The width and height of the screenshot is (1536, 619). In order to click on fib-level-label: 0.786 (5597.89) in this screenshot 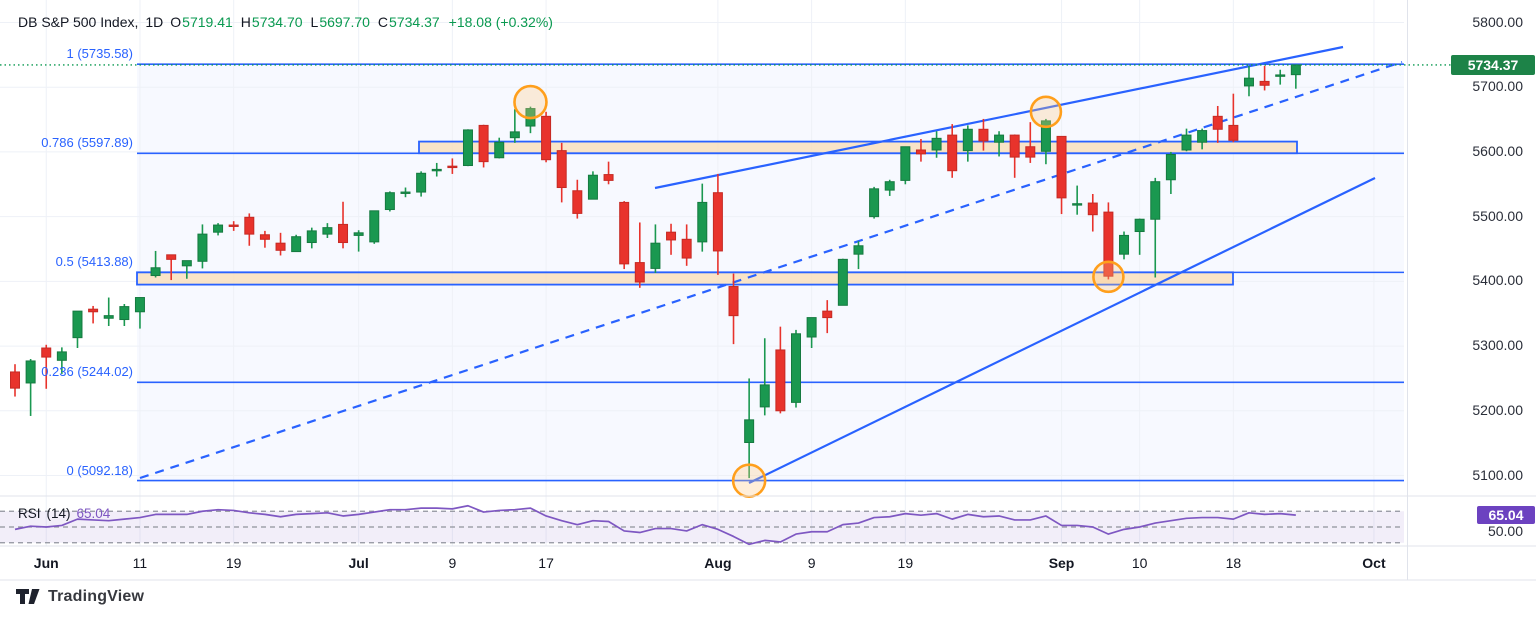, I will do `click(87, 143)`.